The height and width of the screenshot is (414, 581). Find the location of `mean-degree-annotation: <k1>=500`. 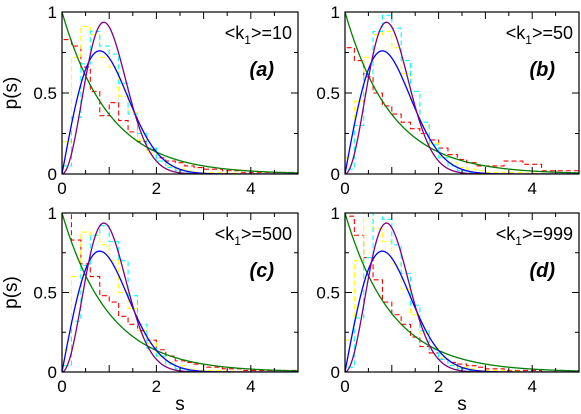

mean-degree-annotation: <k1>=500 is located at coordinates (253, 236).